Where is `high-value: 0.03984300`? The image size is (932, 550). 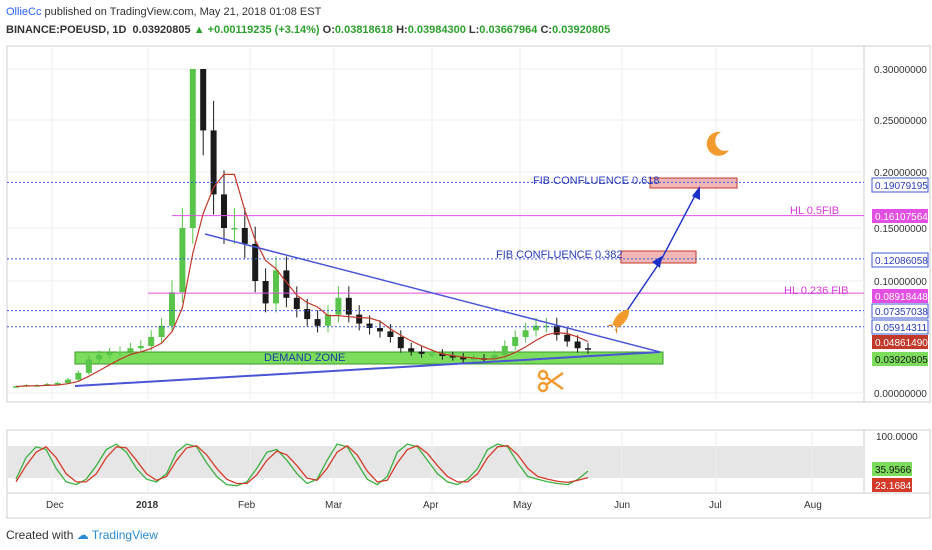 high-value: 0.03984300 is located at coordinates (436, 30).